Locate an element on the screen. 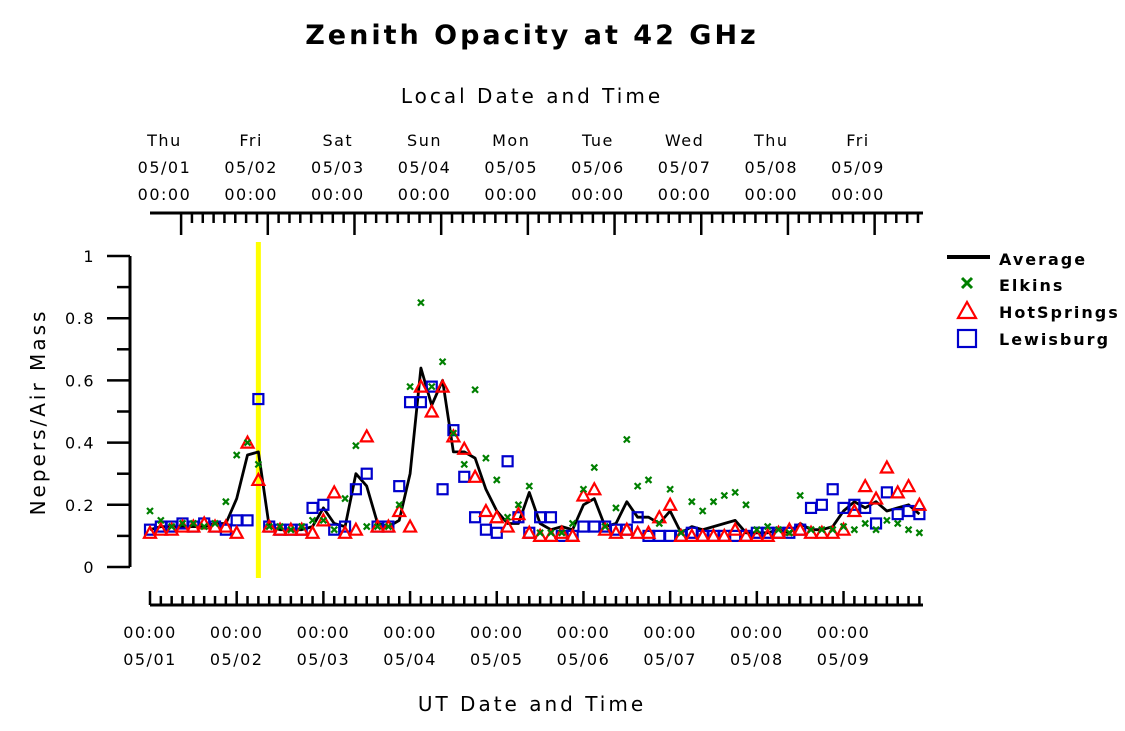  legend-average-label: Average is located at coordinates (1043, 259).